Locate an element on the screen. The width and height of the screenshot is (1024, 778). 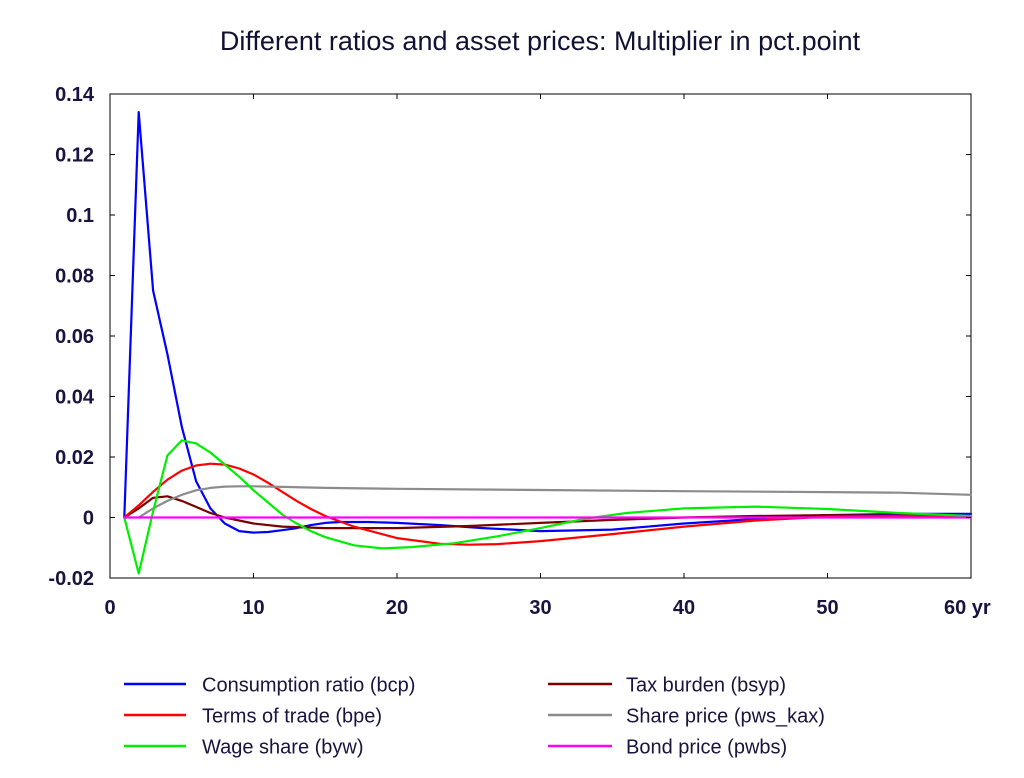
x-tick-label: 30 is located at coordinates (540, 608).